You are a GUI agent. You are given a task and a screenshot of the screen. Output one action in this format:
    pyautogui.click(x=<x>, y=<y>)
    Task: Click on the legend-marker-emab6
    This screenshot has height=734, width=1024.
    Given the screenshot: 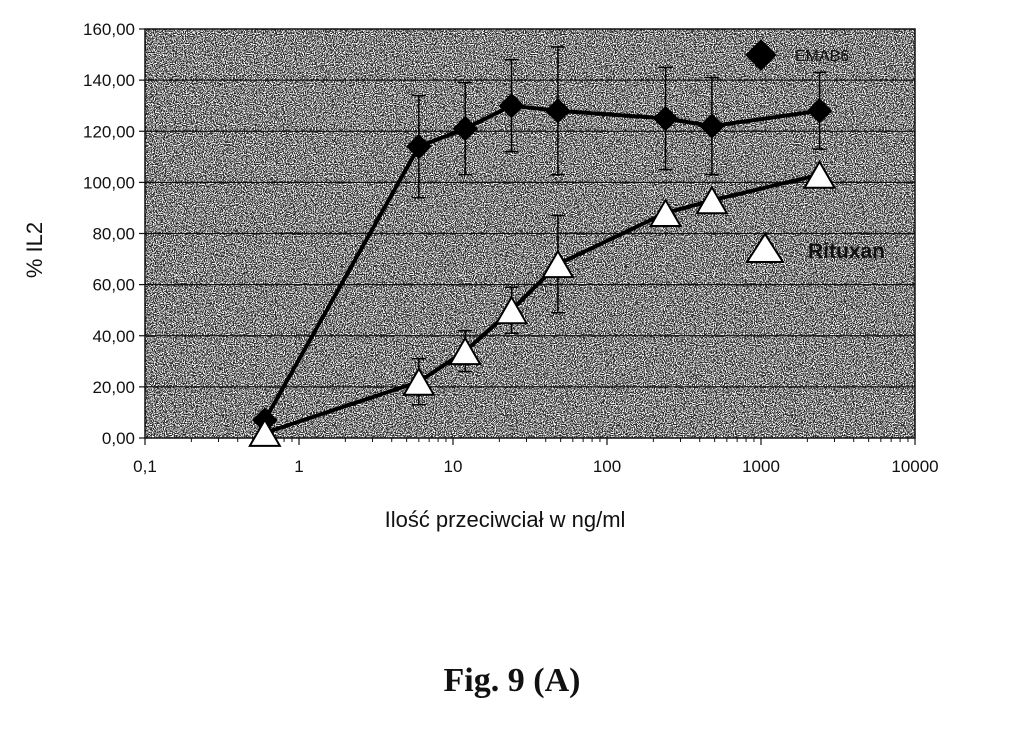 What is the action you would take?
    pyautogui.click(x=761, y=55)
    